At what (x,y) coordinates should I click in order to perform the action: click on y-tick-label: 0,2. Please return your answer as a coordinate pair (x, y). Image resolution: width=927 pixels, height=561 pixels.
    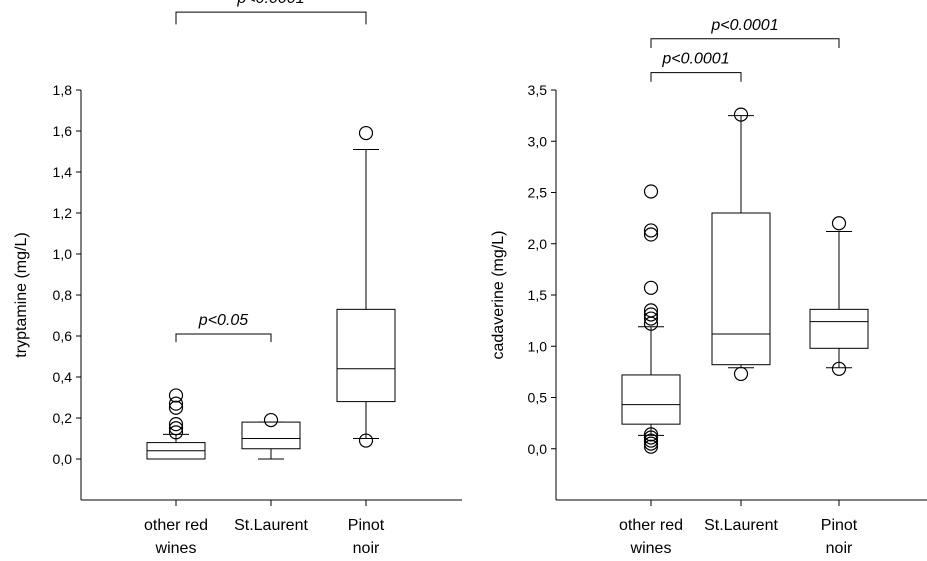
    Looking at the image, I should click on (63, 418).